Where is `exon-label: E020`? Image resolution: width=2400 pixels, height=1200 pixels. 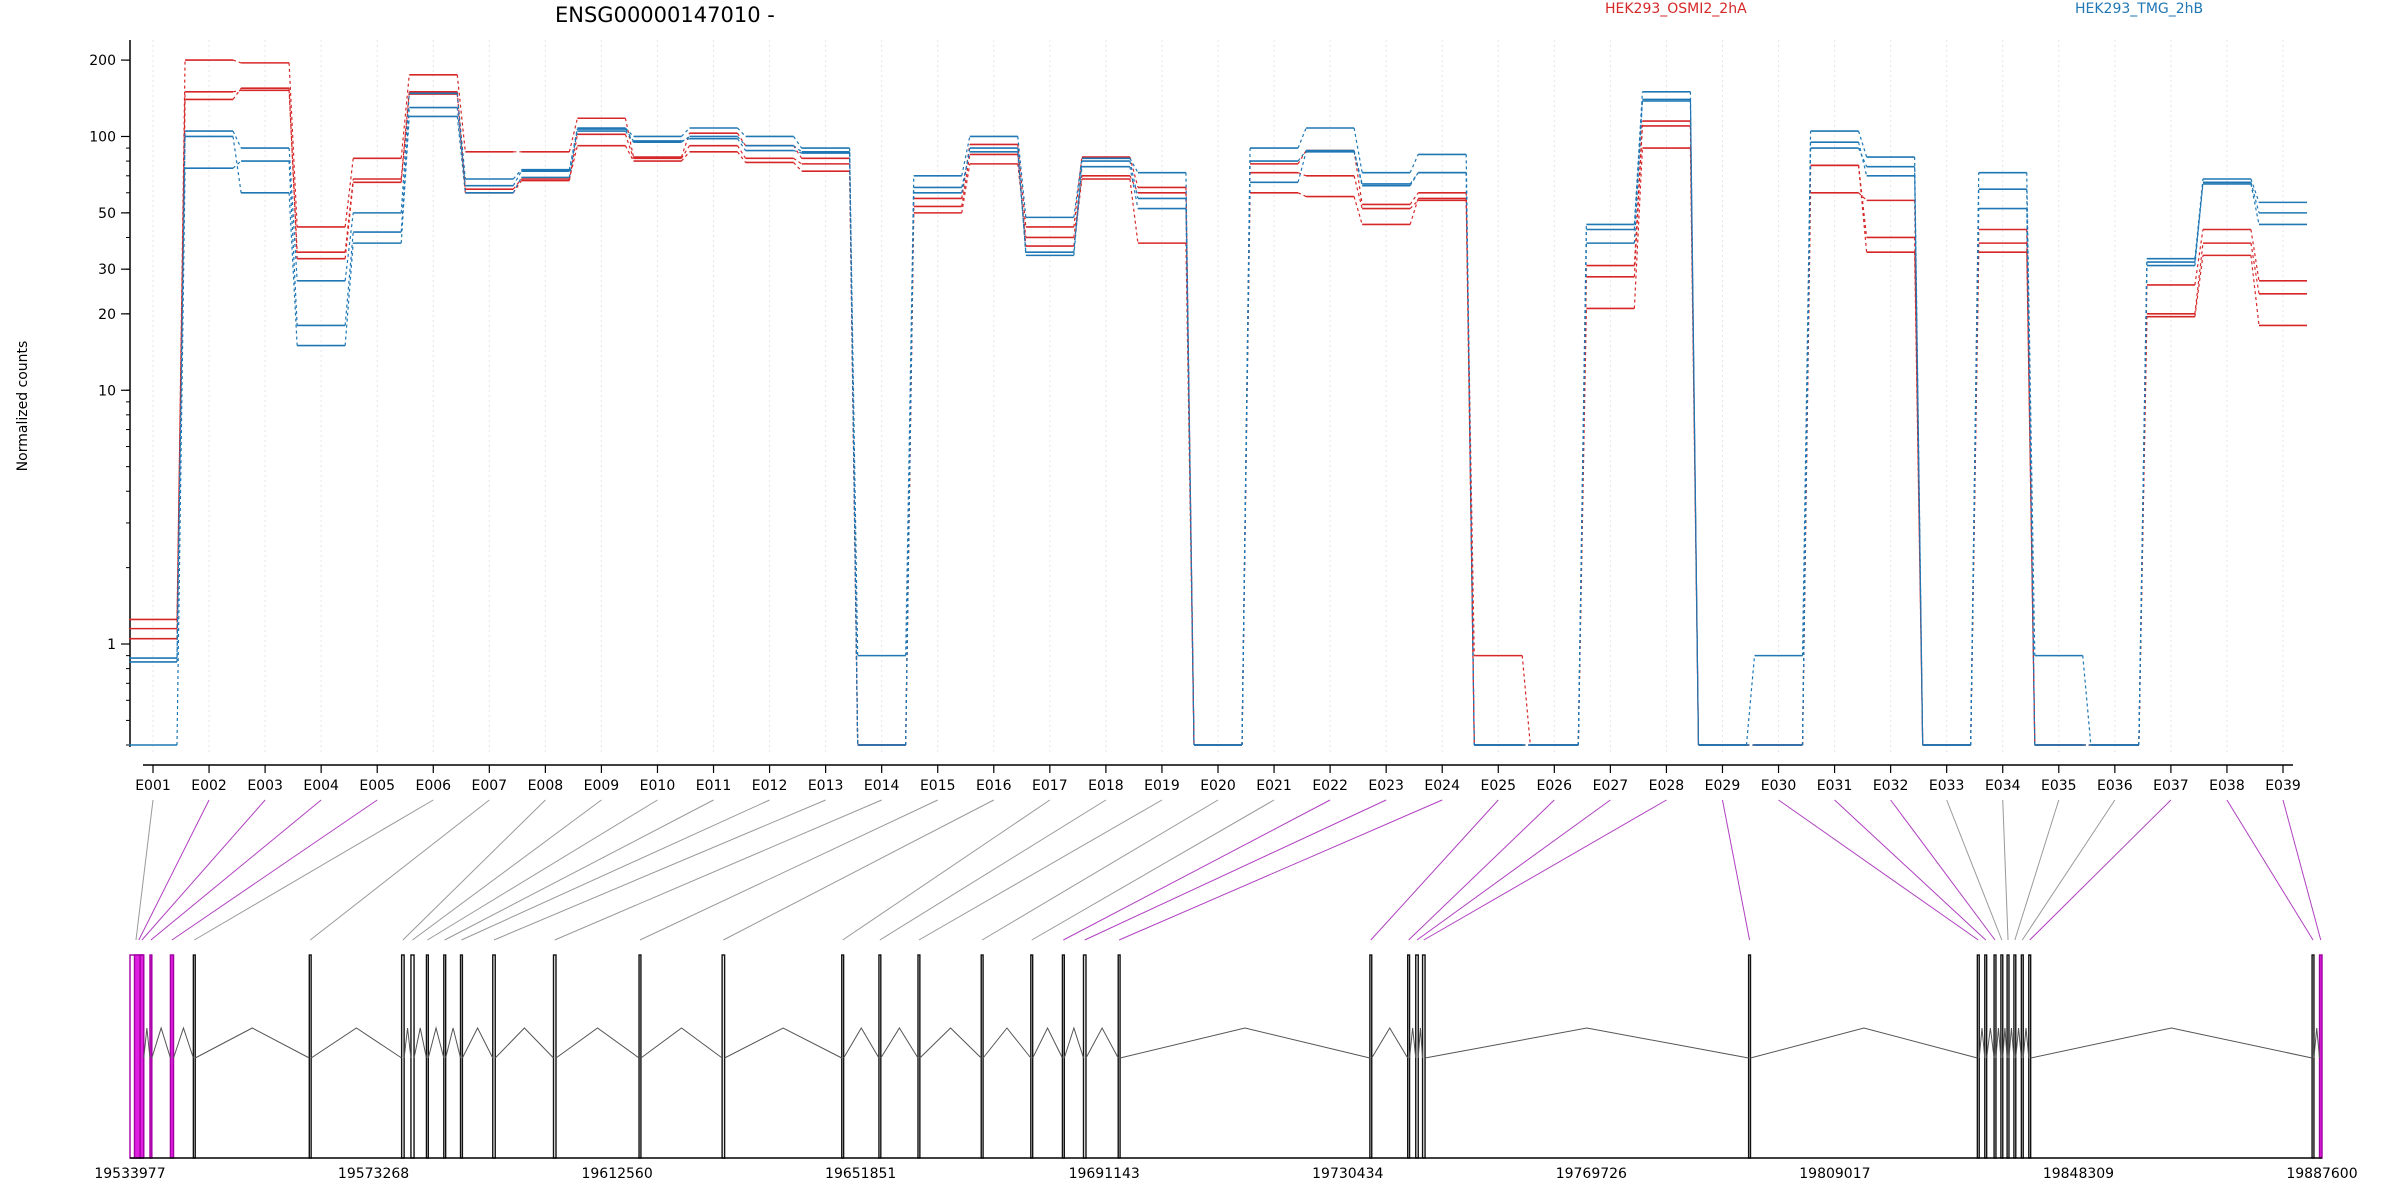 exon-label: E020 is located at coordinates (1218, 786).